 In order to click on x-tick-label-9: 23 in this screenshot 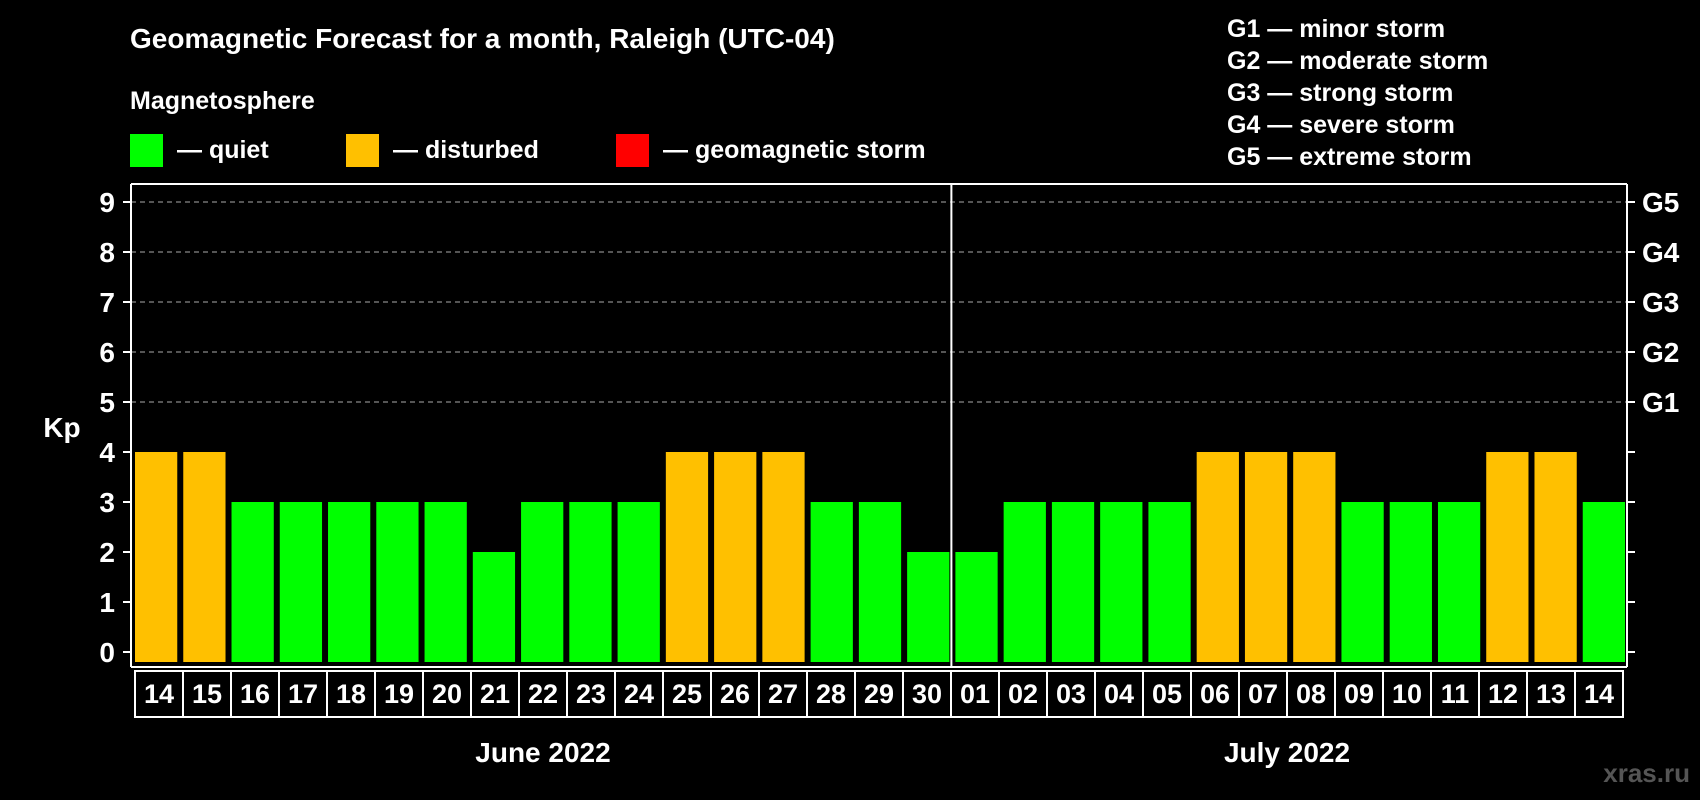, I will do `click(591, 694)`.